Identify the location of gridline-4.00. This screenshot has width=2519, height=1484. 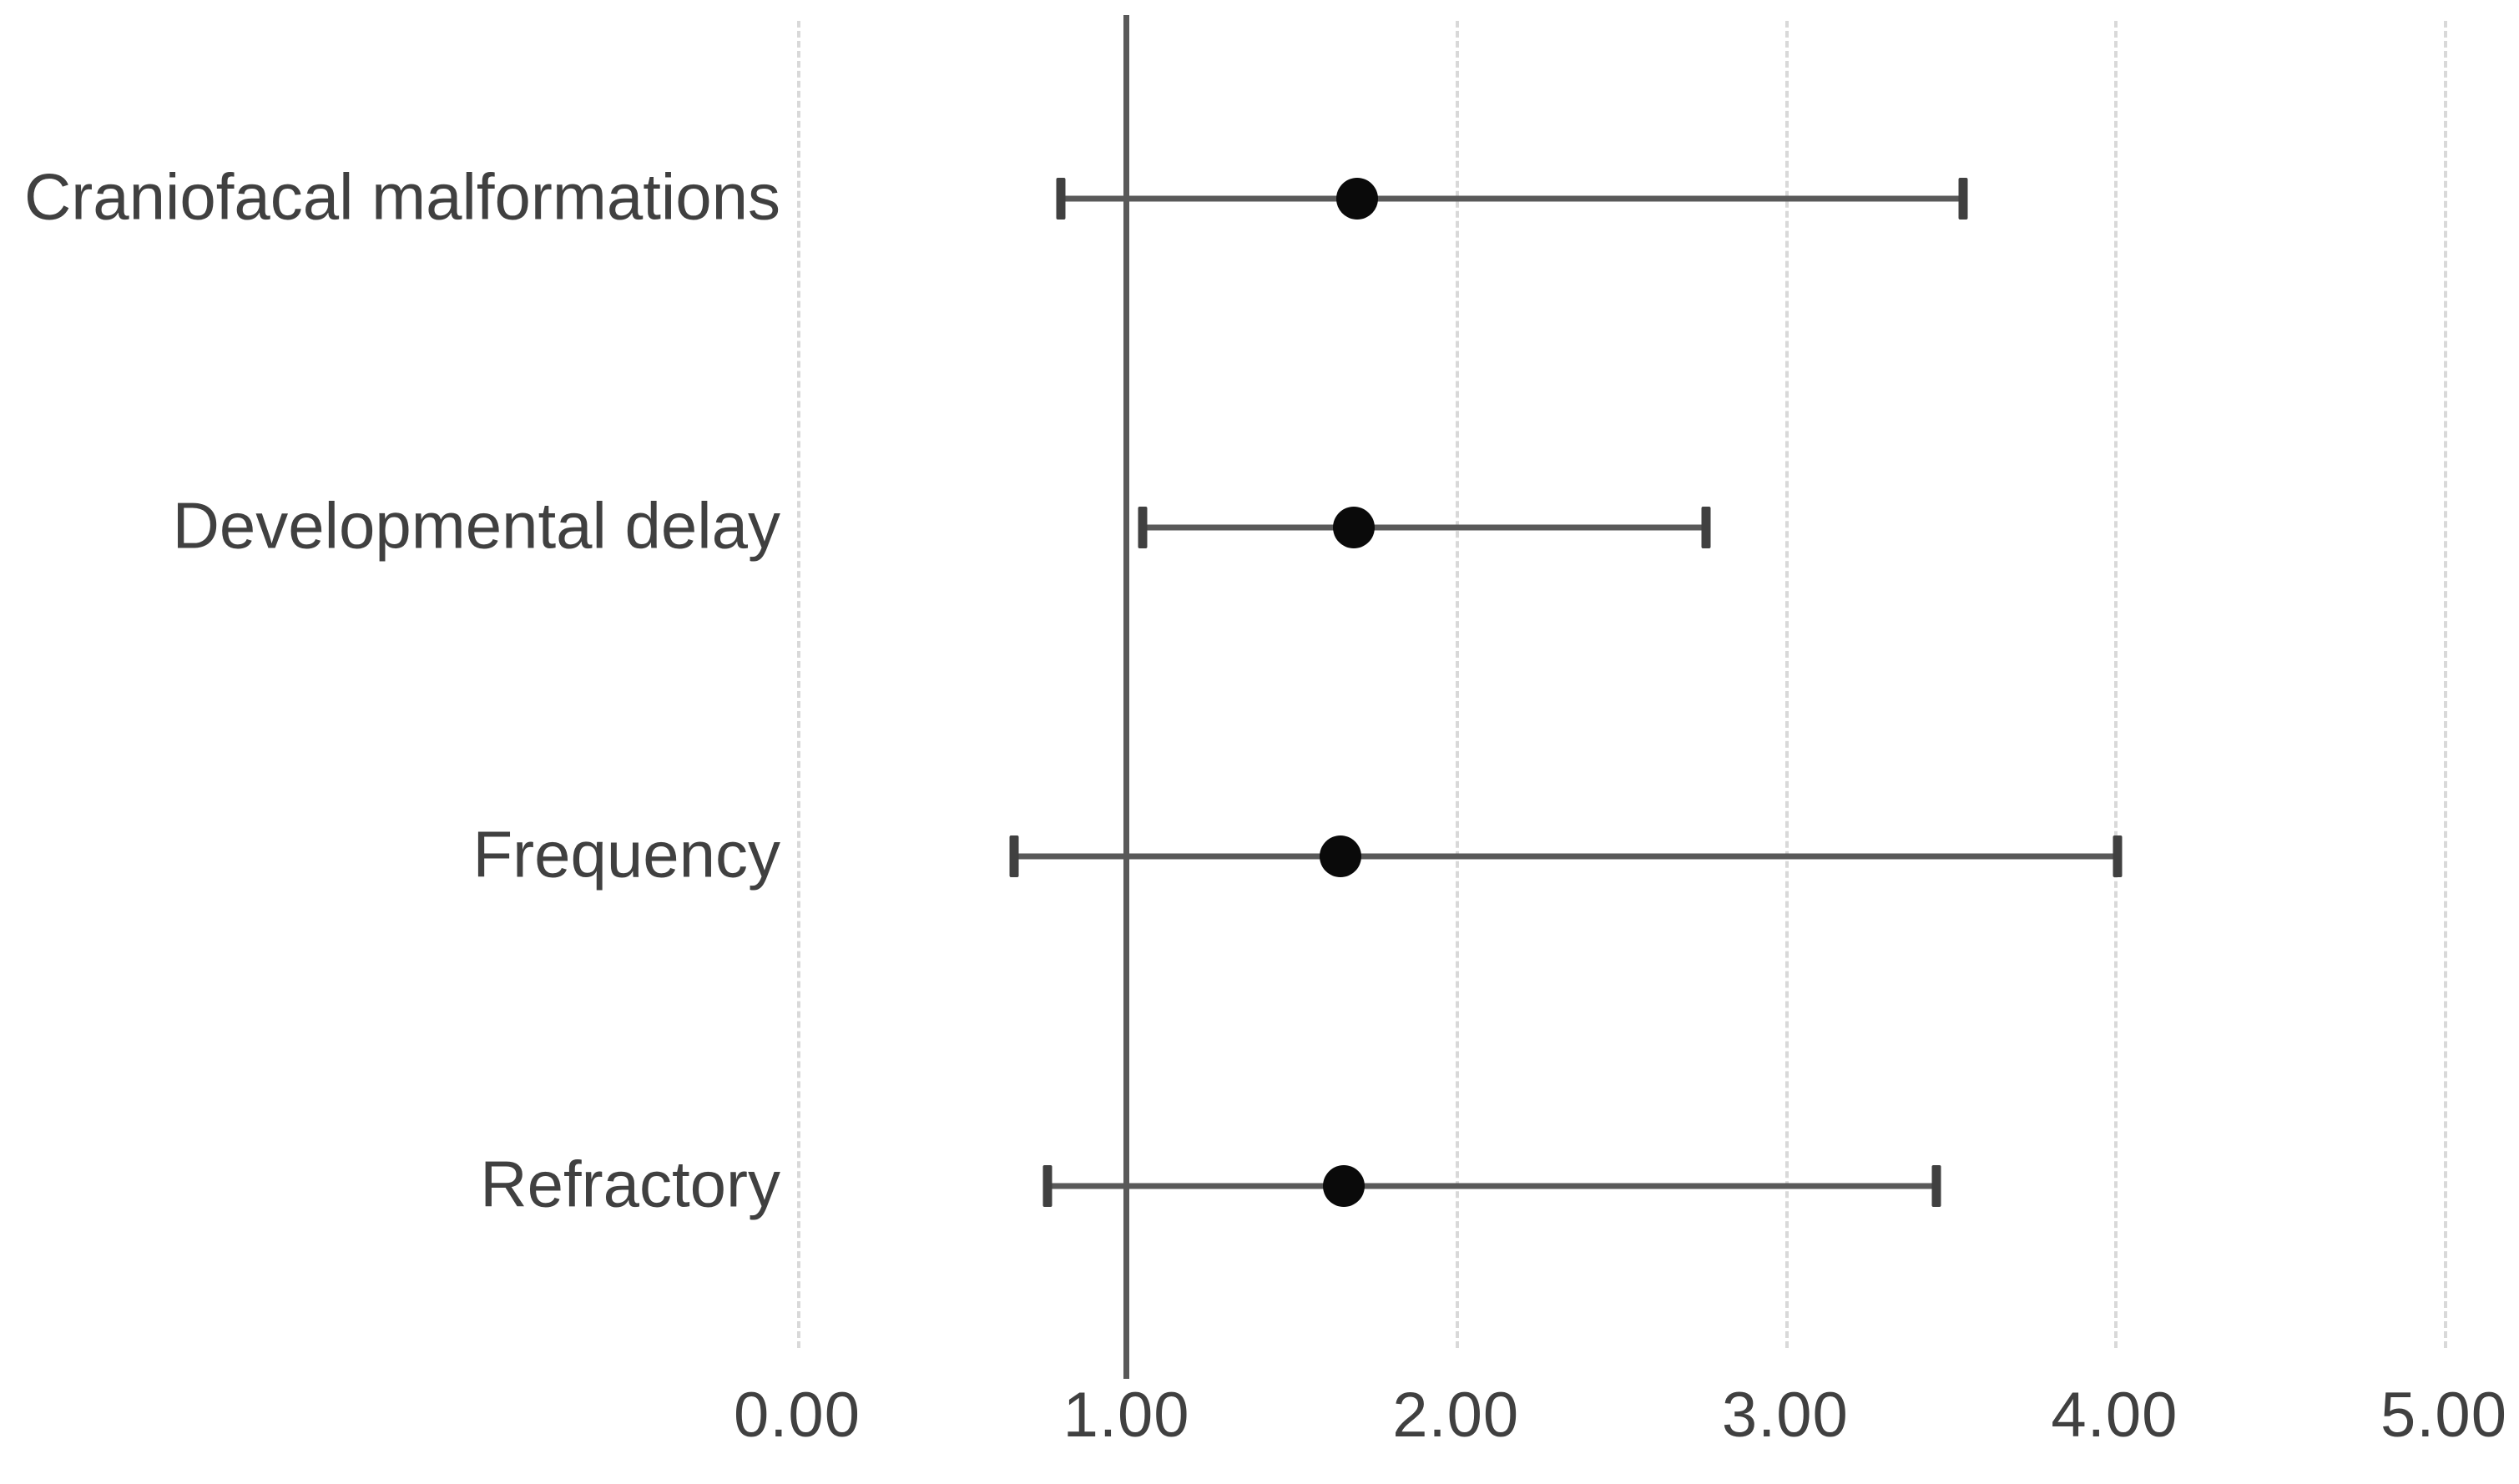
(2116, 684).